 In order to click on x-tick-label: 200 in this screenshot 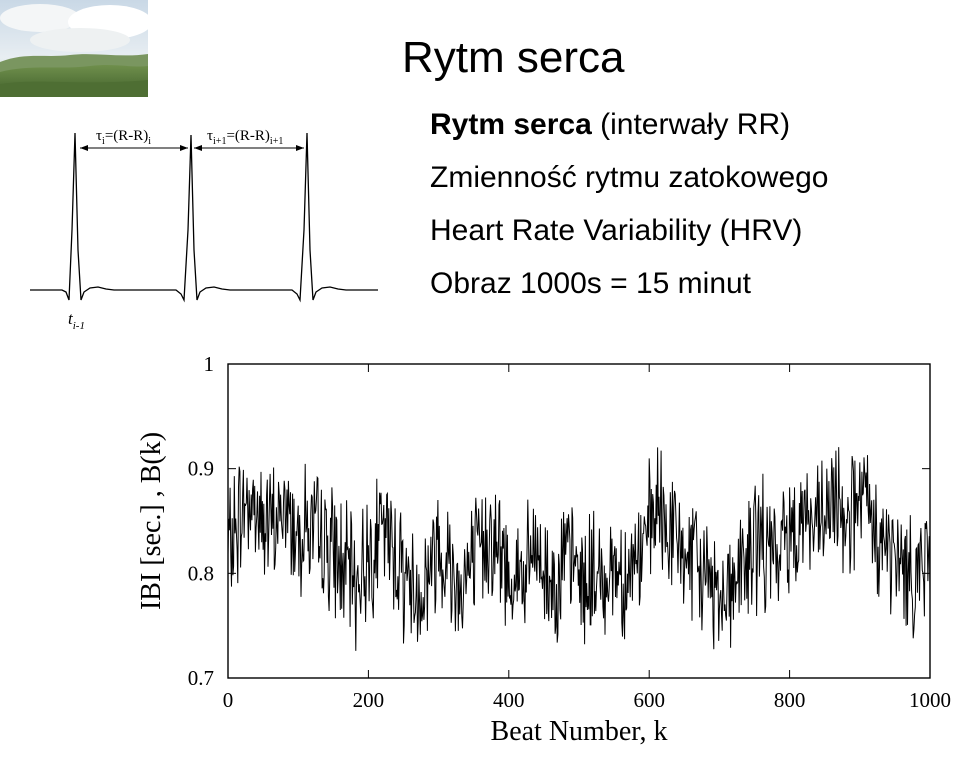, I will do `click(369, 700)`.